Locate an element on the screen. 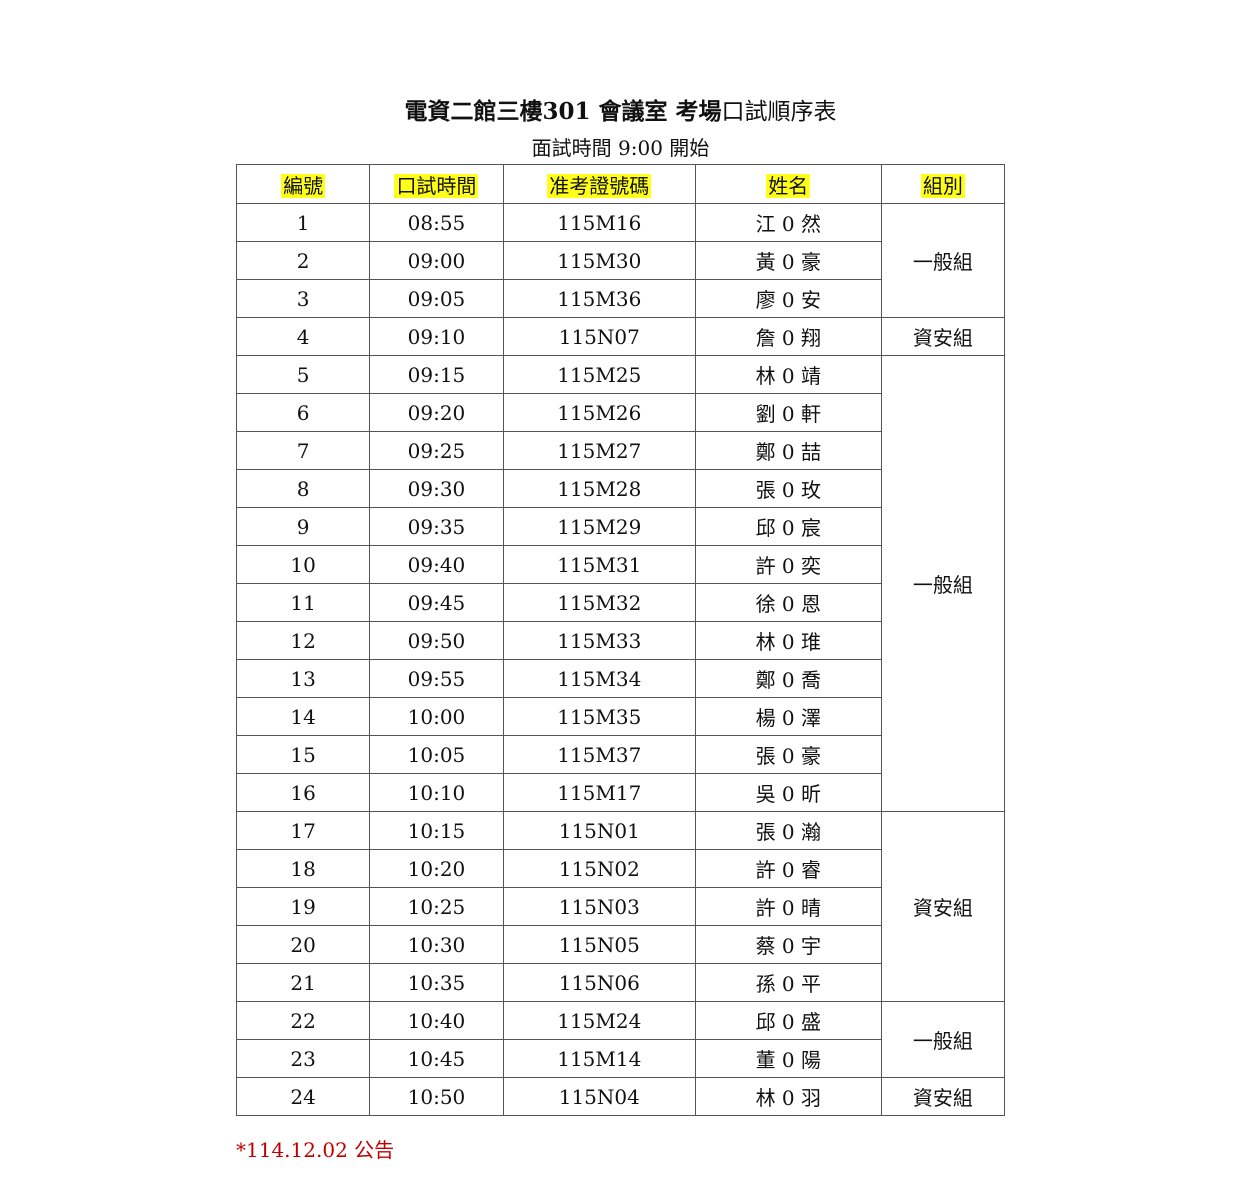  cell-ticket: 115M33 is located at coordinates (599, 640).